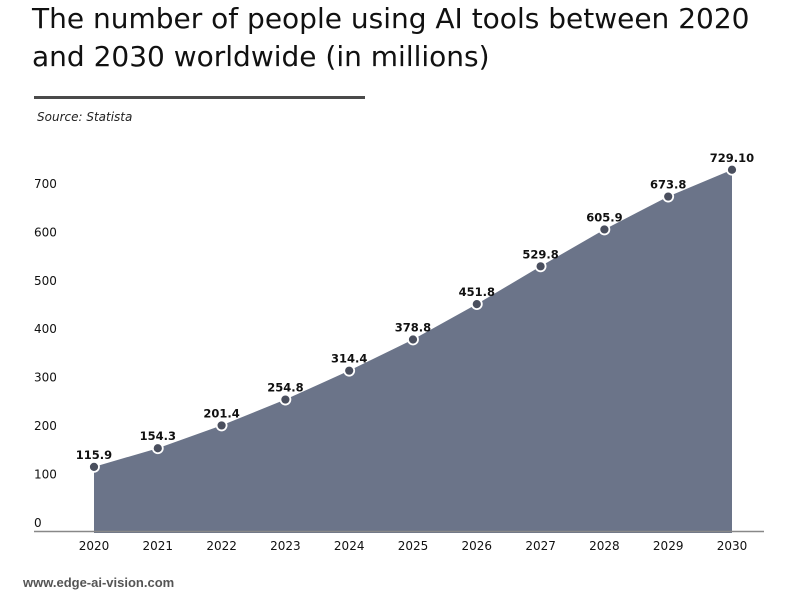 The image size is (796, 604). What do you see at coordinates (477, 292) in the screenshot?
I see `data-label: 451.8` at bounding box center [477, 292].